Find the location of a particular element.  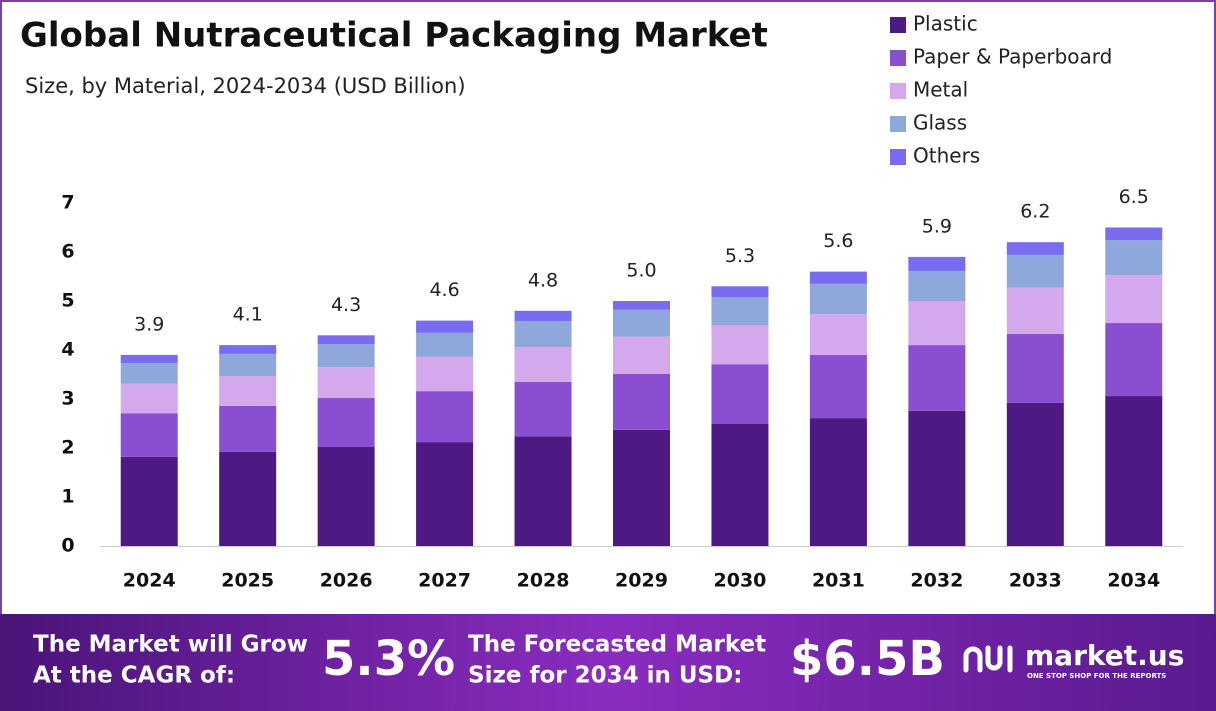

total-label: 4.8 is located at coordinates (543, 280).